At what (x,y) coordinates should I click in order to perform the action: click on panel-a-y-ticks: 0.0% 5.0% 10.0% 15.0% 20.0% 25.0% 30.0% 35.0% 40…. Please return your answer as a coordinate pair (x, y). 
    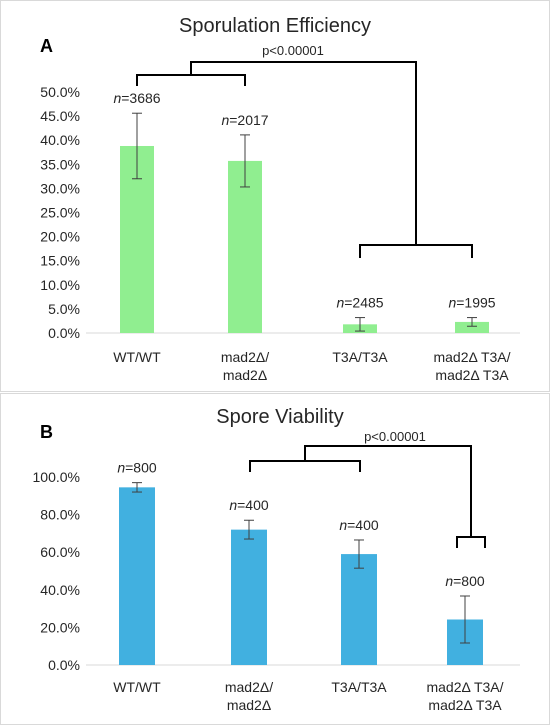
    Looking at the image, I should click on (60, 212).